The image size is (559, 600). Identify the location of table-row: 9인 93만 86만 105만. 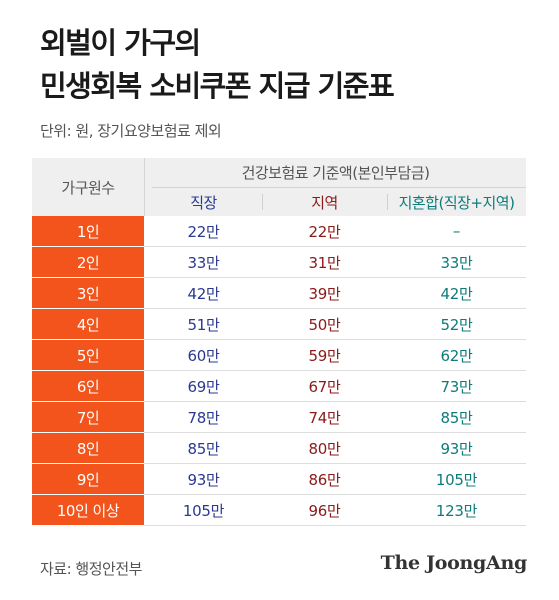
(279, 479).